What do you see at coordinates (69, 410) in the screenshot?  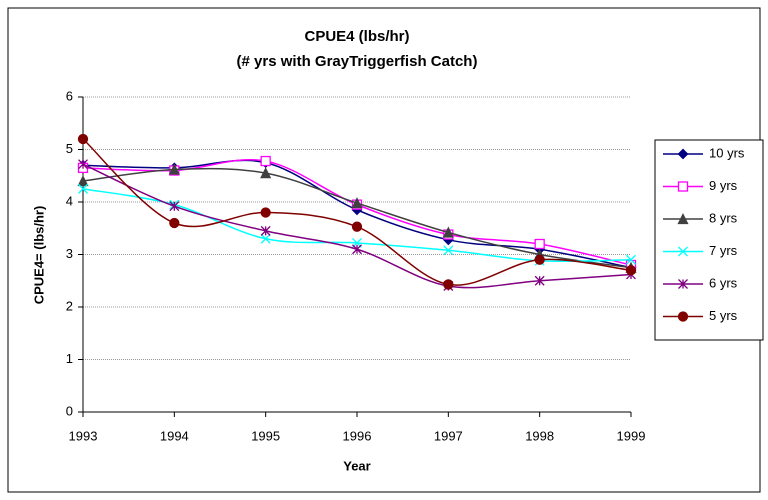 I see `y-tick-label: 0` at bounding box center [69, 410].